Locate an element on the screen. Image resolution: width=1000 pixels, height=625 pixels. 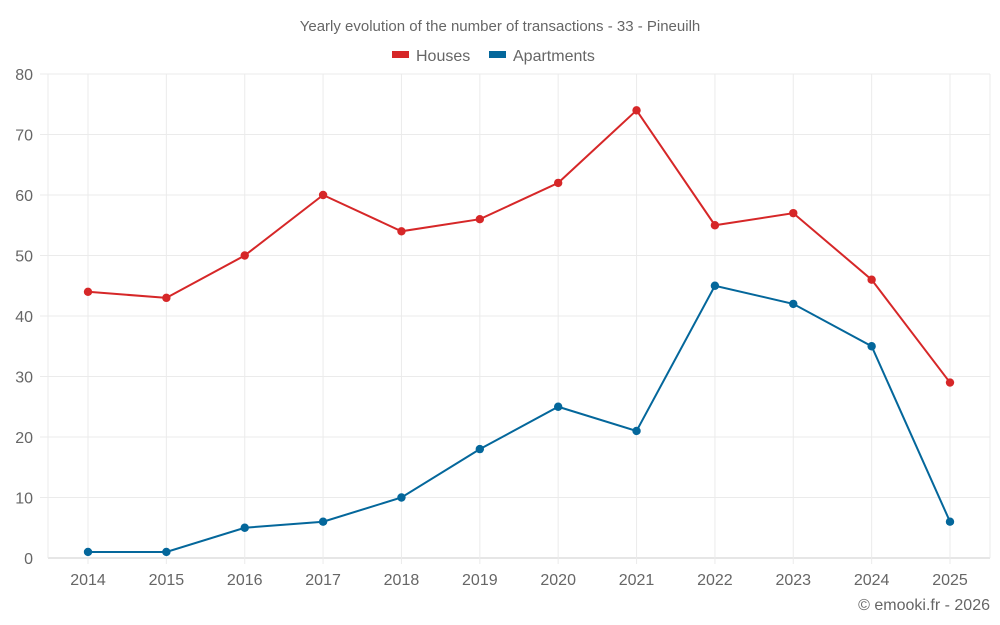
x-tick-label: 2014 is located at coordinates (88, 580).